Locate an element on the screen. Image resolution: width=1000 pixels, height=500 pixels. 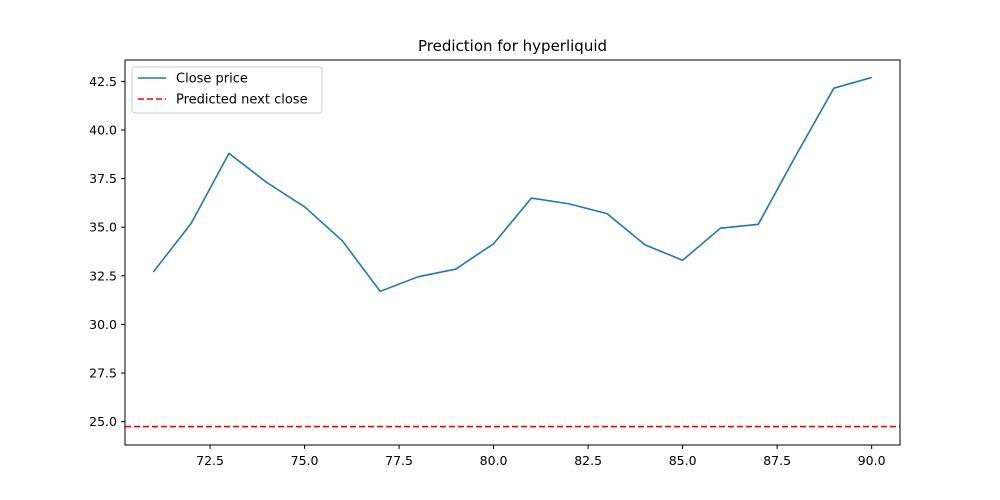
legend-box is located at coordinates (227, 90).